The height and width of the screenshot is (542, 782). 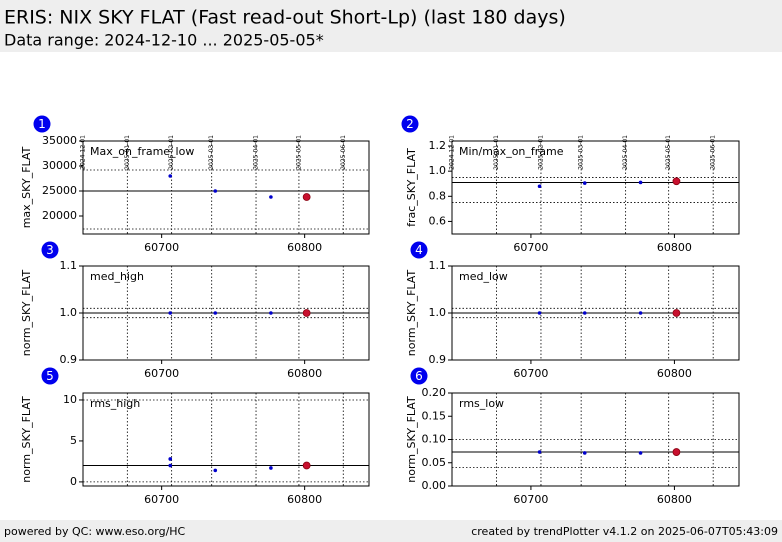 I want to click on y-tick-label: 0.9, so click(x=69, y=359).